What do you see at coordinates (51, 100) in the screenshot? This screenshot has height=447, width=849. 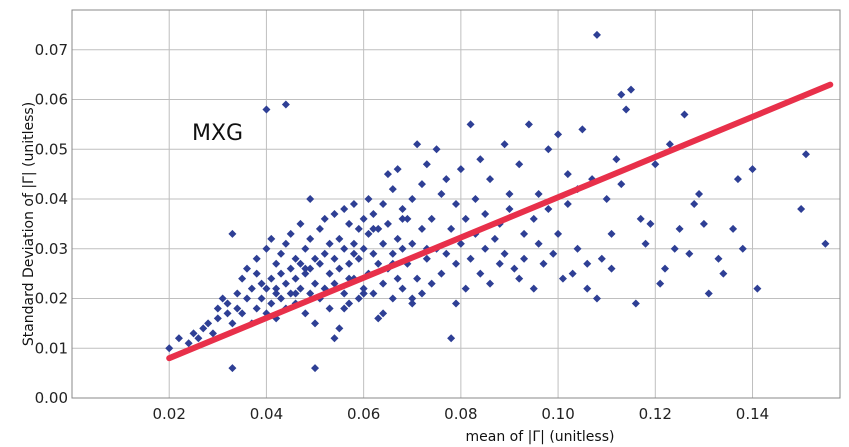 I see `y-tick-label: 0.06` at bounding box center [51, 100].